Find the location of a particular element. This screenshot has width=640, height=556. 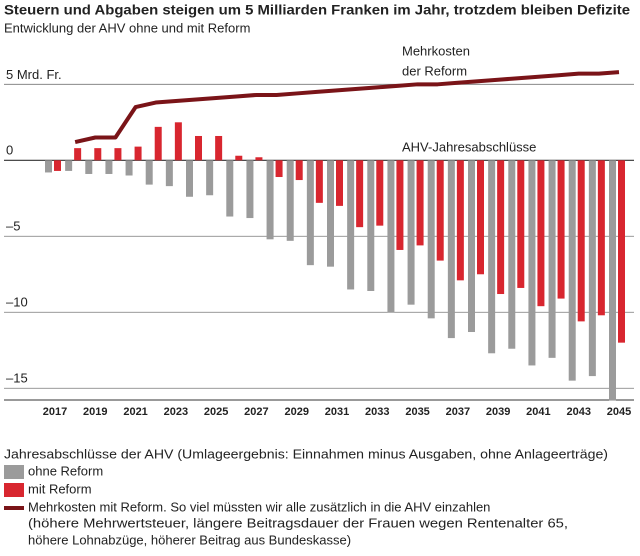

y-tick-label: –5 is located at coordinates (13, 226).